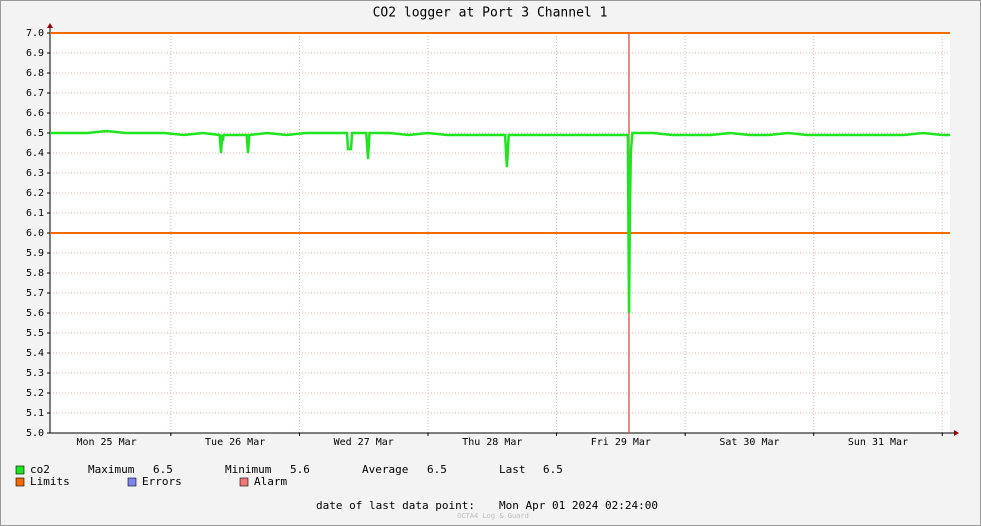 The height and width of the screenshot is (526, 981). Describe the element at coordinates (35, 433) in the screenshot. I see `y-tick-label: 5.0` at that location.